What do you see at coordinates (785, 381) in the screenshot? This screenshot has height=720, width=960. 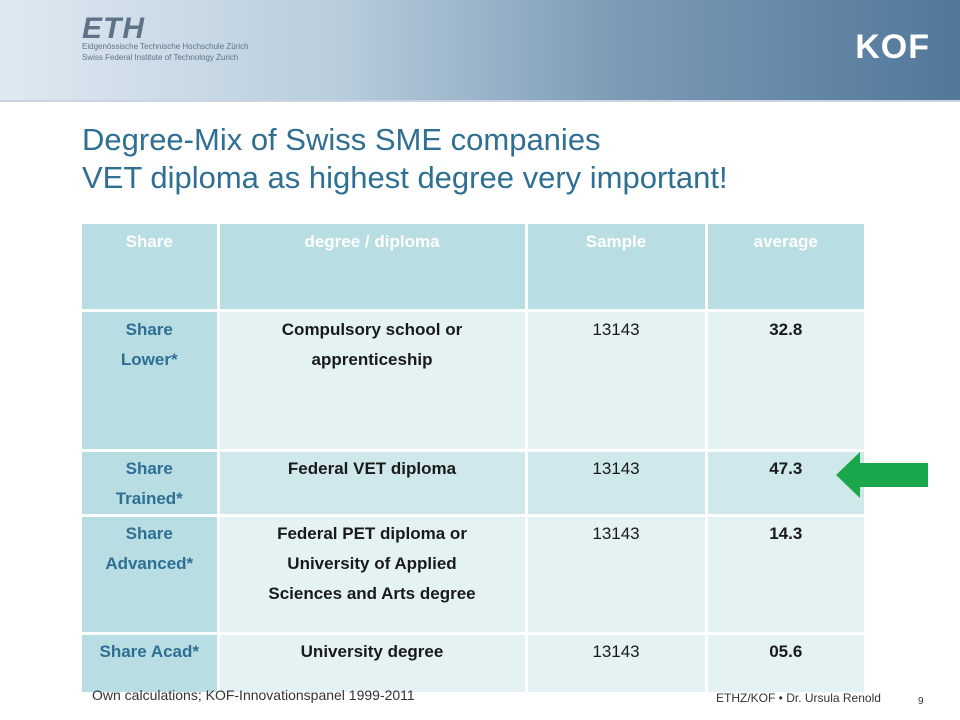 I see `average-cell: 32.8` at bounding box center [785, 381].